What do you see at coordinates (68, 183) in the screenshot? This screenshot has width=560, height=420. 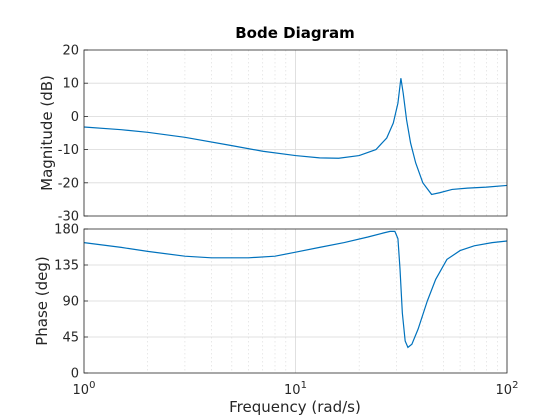 I see `magnitude-ytick-label: -20` at bounding box center [68, 183].